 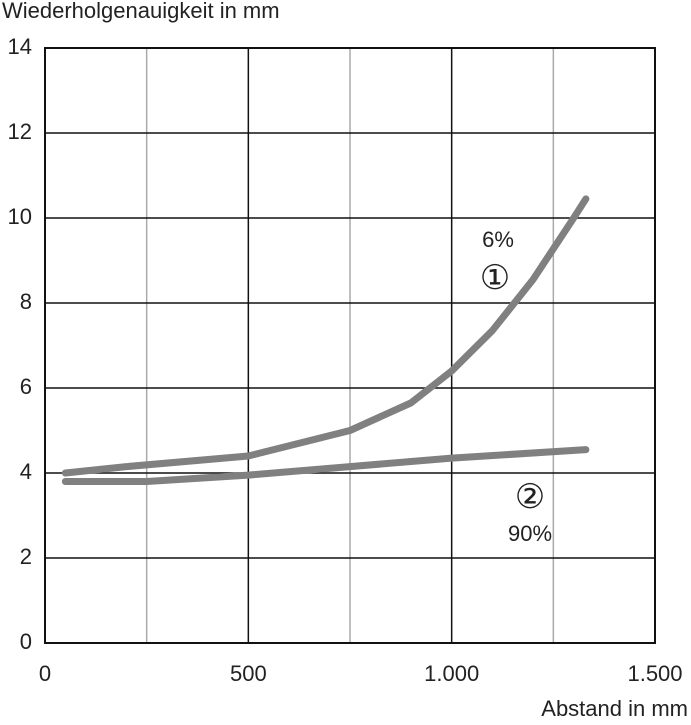 I want to click on series-label: 90%, so click(x=530, y=533).